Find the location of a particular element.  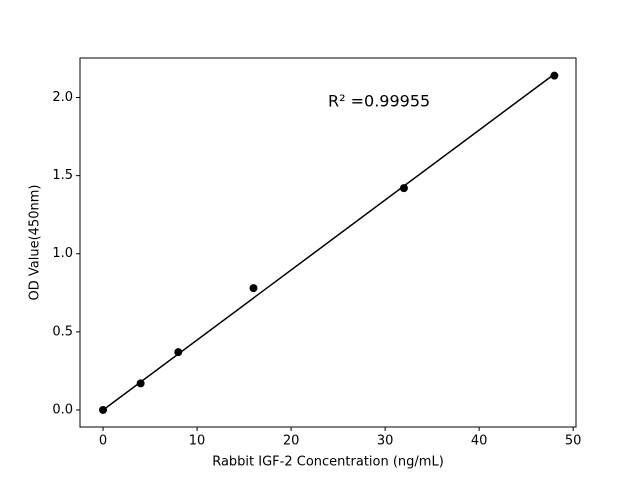

annotation: R² =0.99955 is located at coordinates (379, 101).